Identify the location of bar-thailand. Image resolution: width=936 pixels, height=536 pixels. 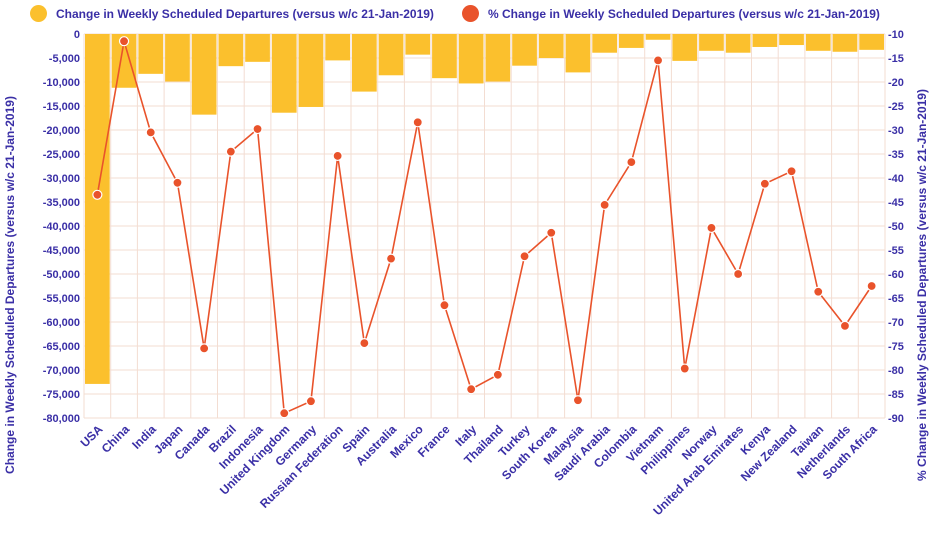
(498, 58).